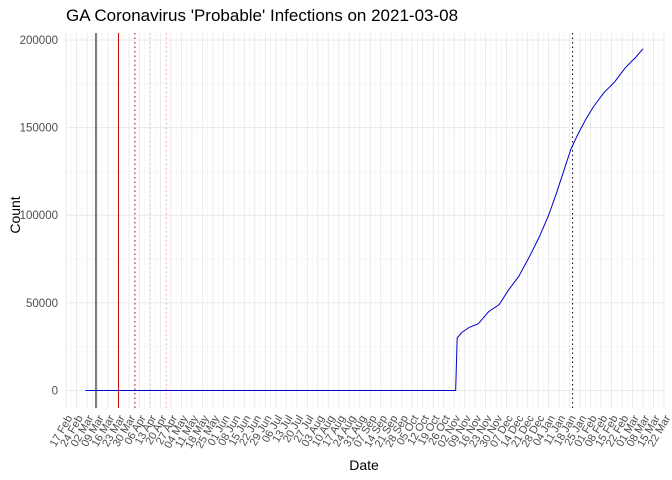 Image resolution: width=672 pixels, height=480 pixels. What do you see at coordinates (364, 465) in the screenshot?
I see `x-axis-label: Date` at bounding box center [364, 465].